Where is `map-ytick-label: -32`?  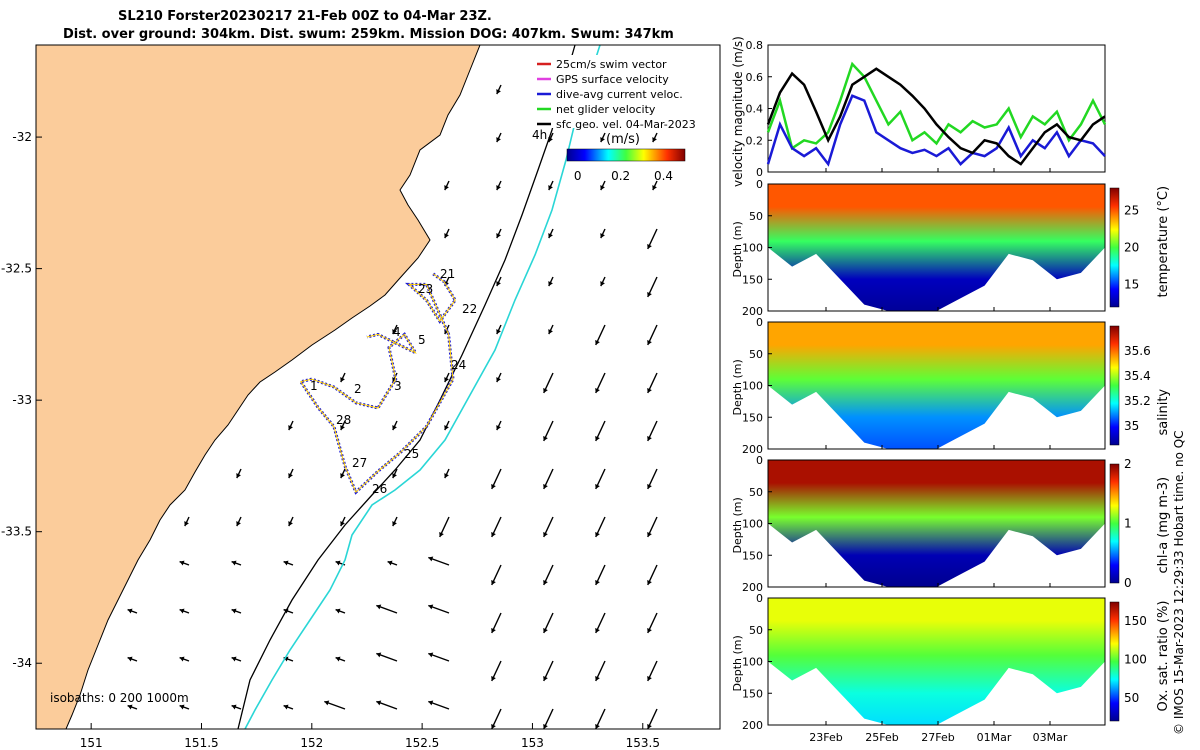 map-ytick-label: -32 is located at coordinates (22, 137).